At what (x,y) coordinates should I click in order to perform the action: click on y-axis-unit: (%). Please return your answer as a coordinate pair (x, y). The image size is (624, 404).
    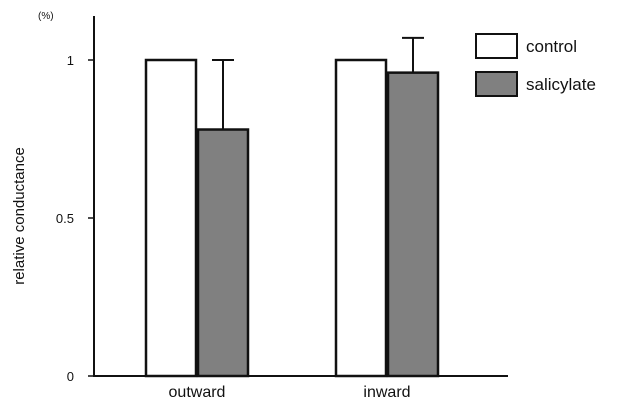
    Looking at the image, I should click on (46, 16).